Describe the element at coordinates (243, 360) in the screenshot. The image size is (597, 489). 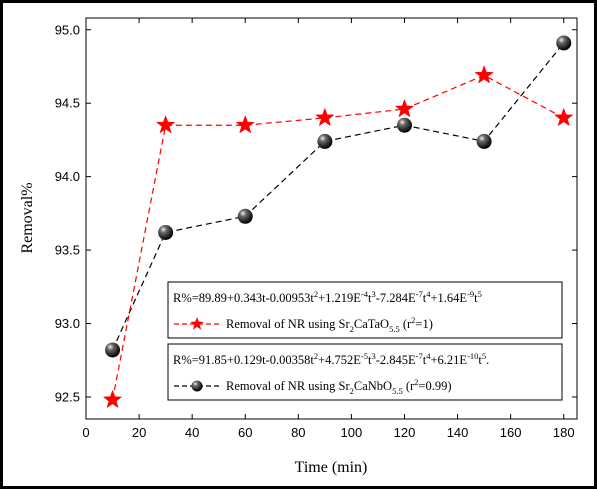
I see `equation-text: R%=91.85+0.129t-0.00358t` at that location.